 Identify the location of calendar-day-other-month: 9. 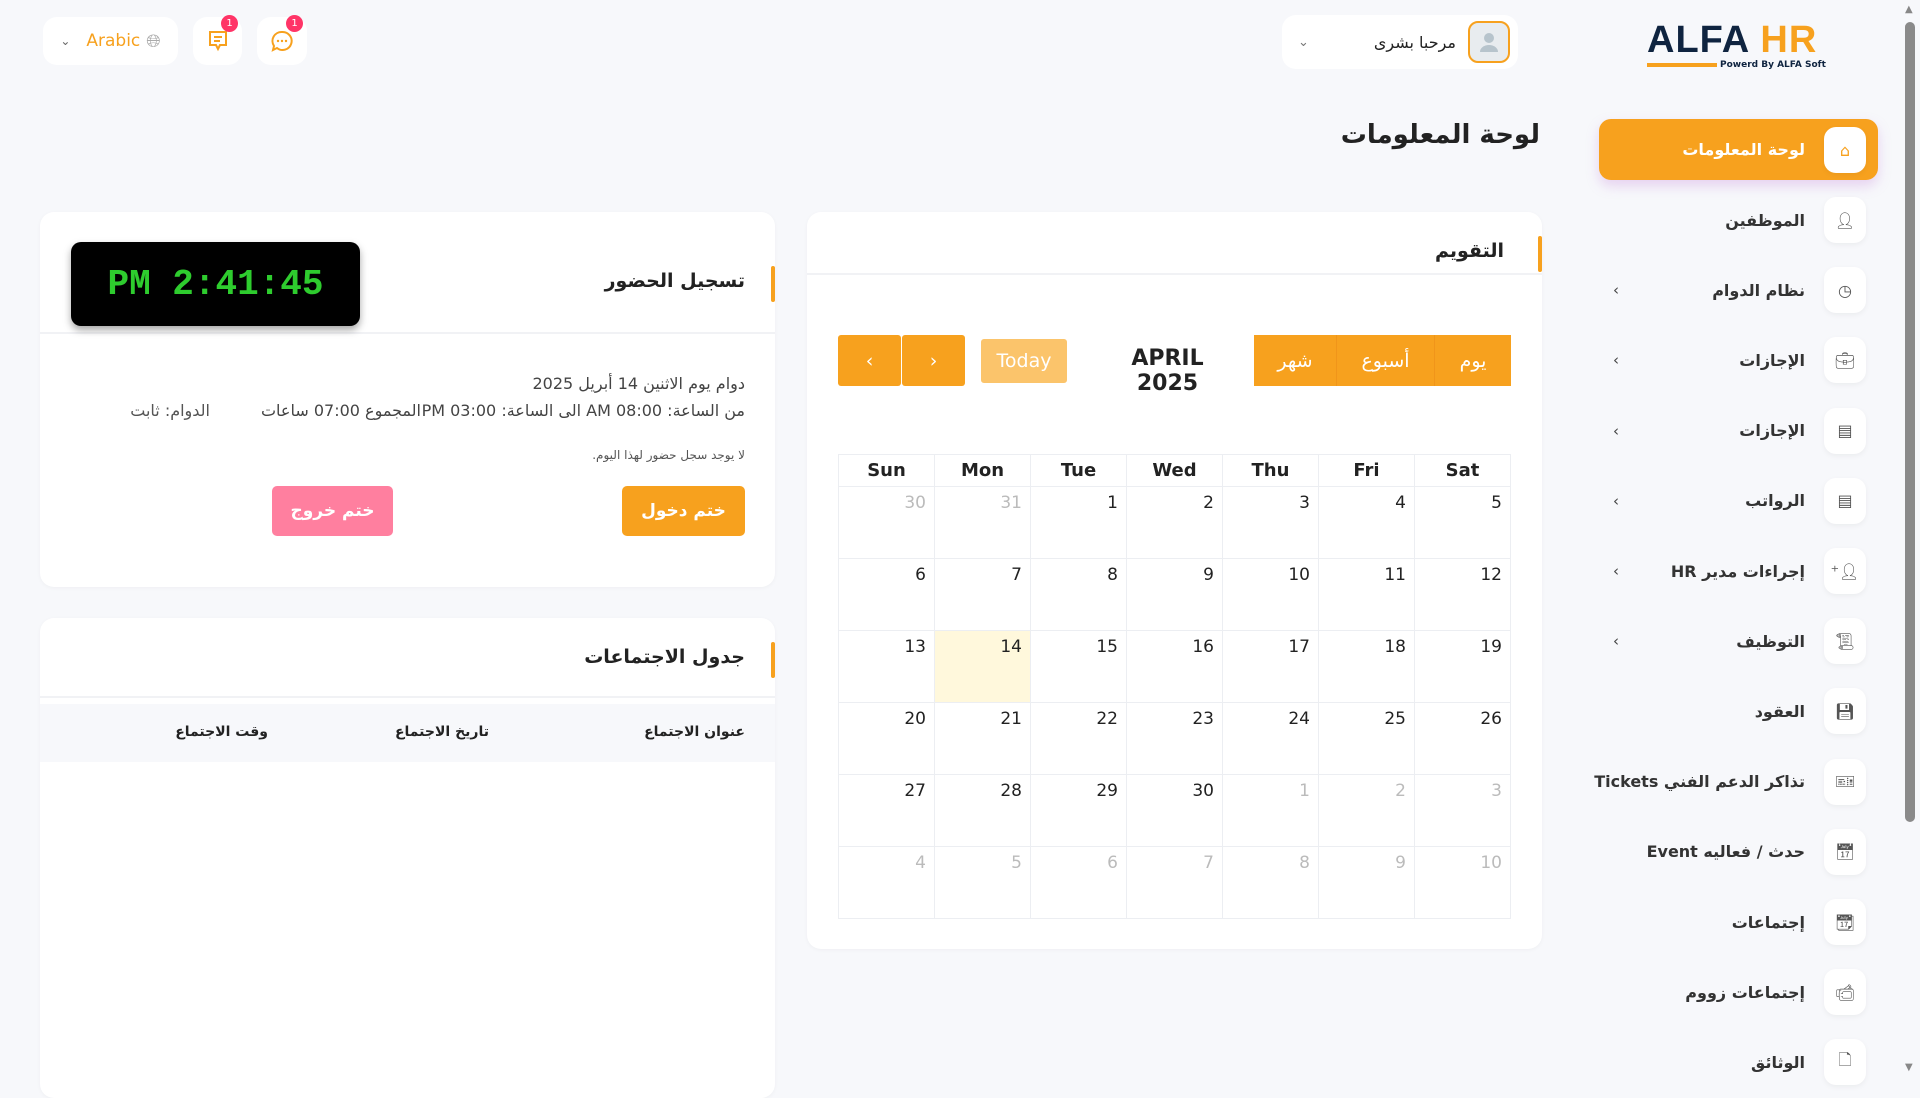
(1366, 882).